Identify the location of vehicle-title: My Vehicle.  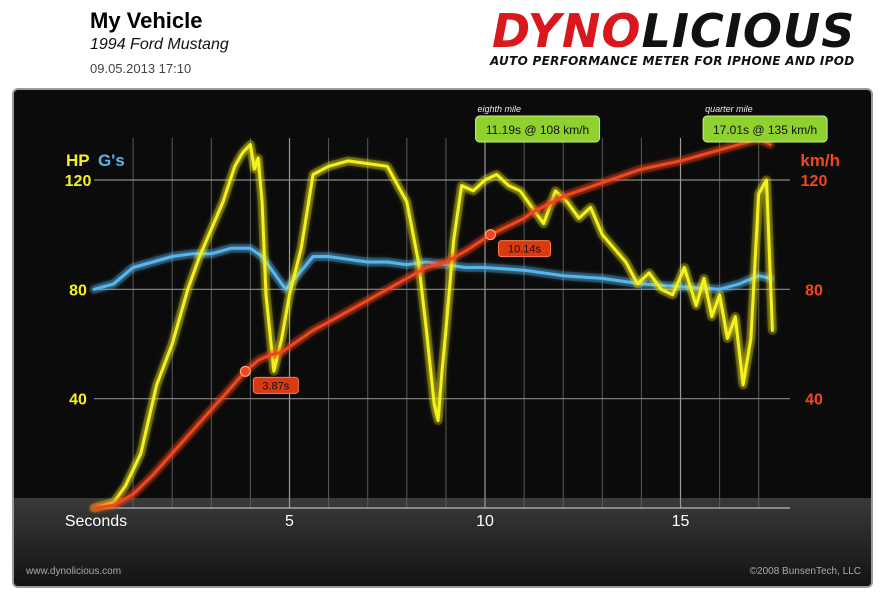
(146, 20).